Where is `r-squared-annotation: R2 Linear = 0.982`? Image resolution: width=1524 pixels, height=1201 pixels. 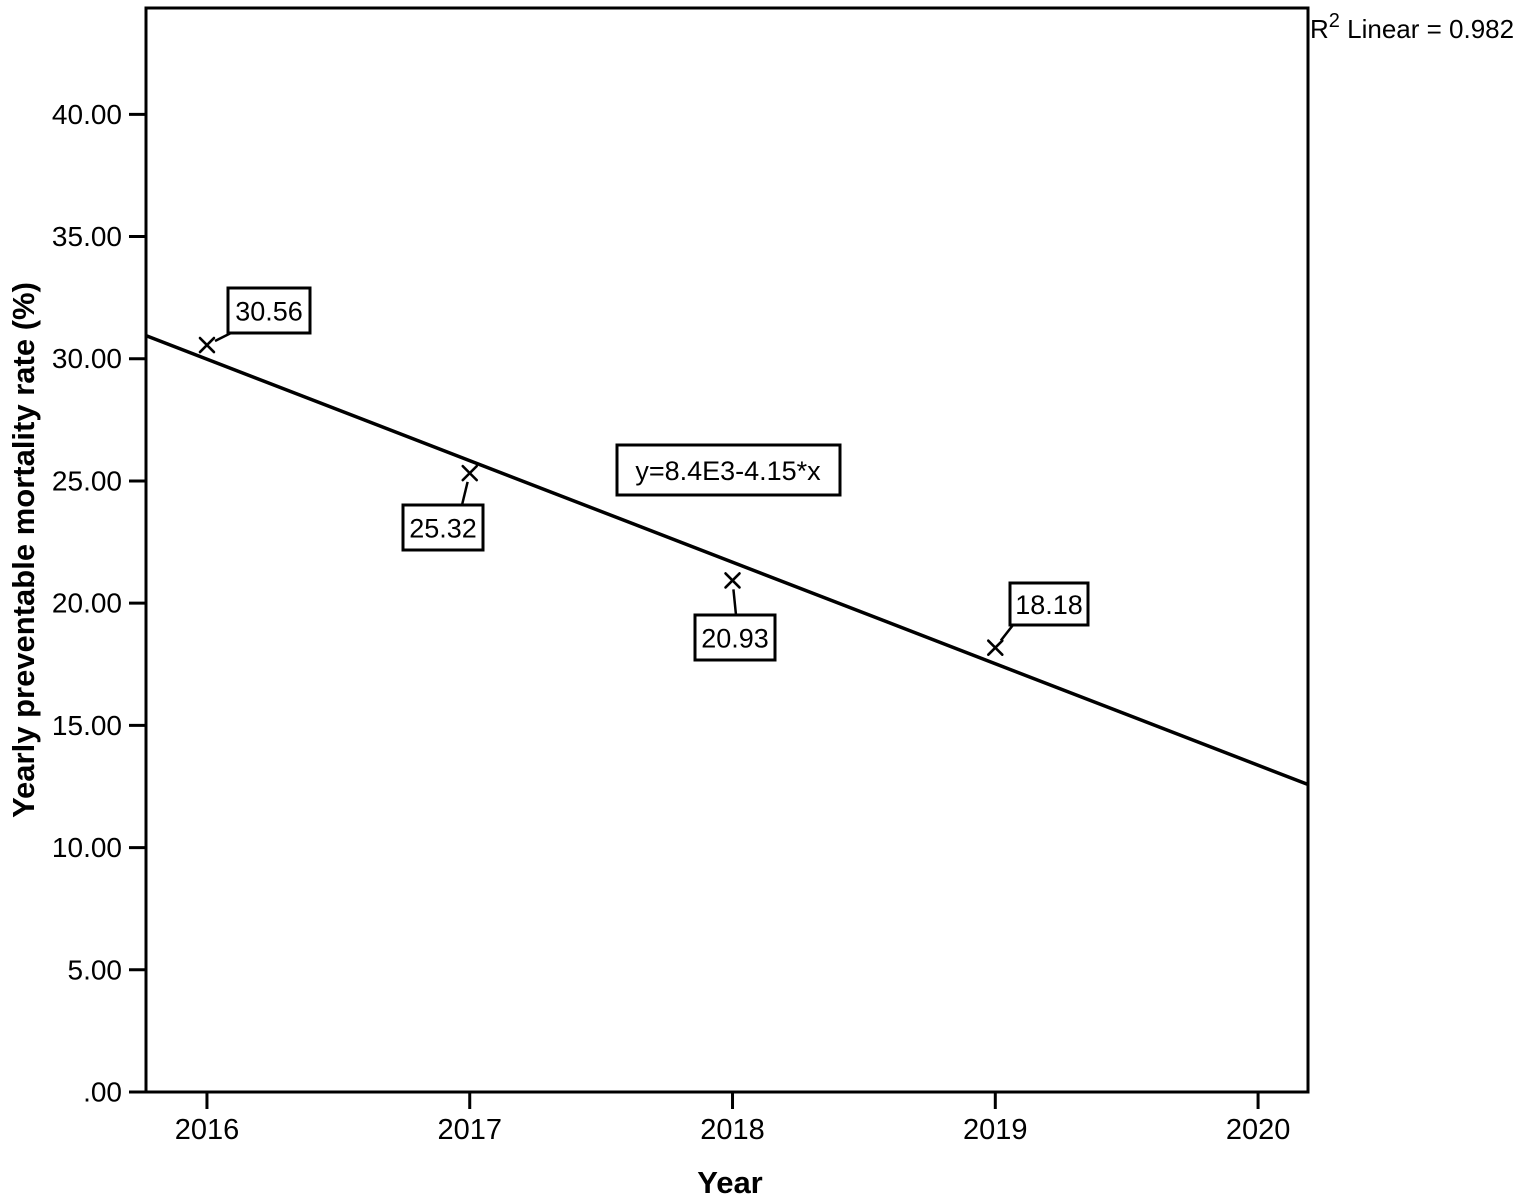
r-squared-annotation: R2 Linear = 0.982 is located at coordinates (1412, 27).